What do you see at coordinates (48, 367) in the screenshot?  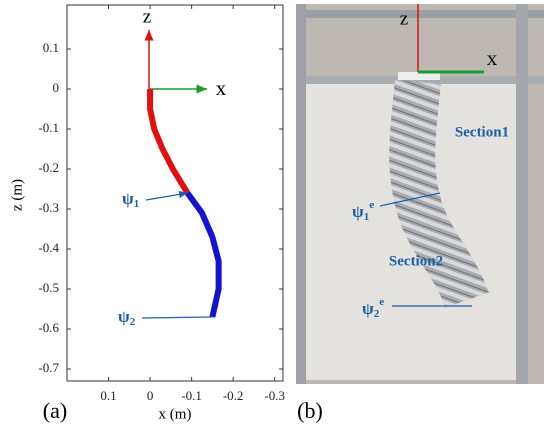 I see `y-tick-label: -0.7` at bounding box center [48, 367].